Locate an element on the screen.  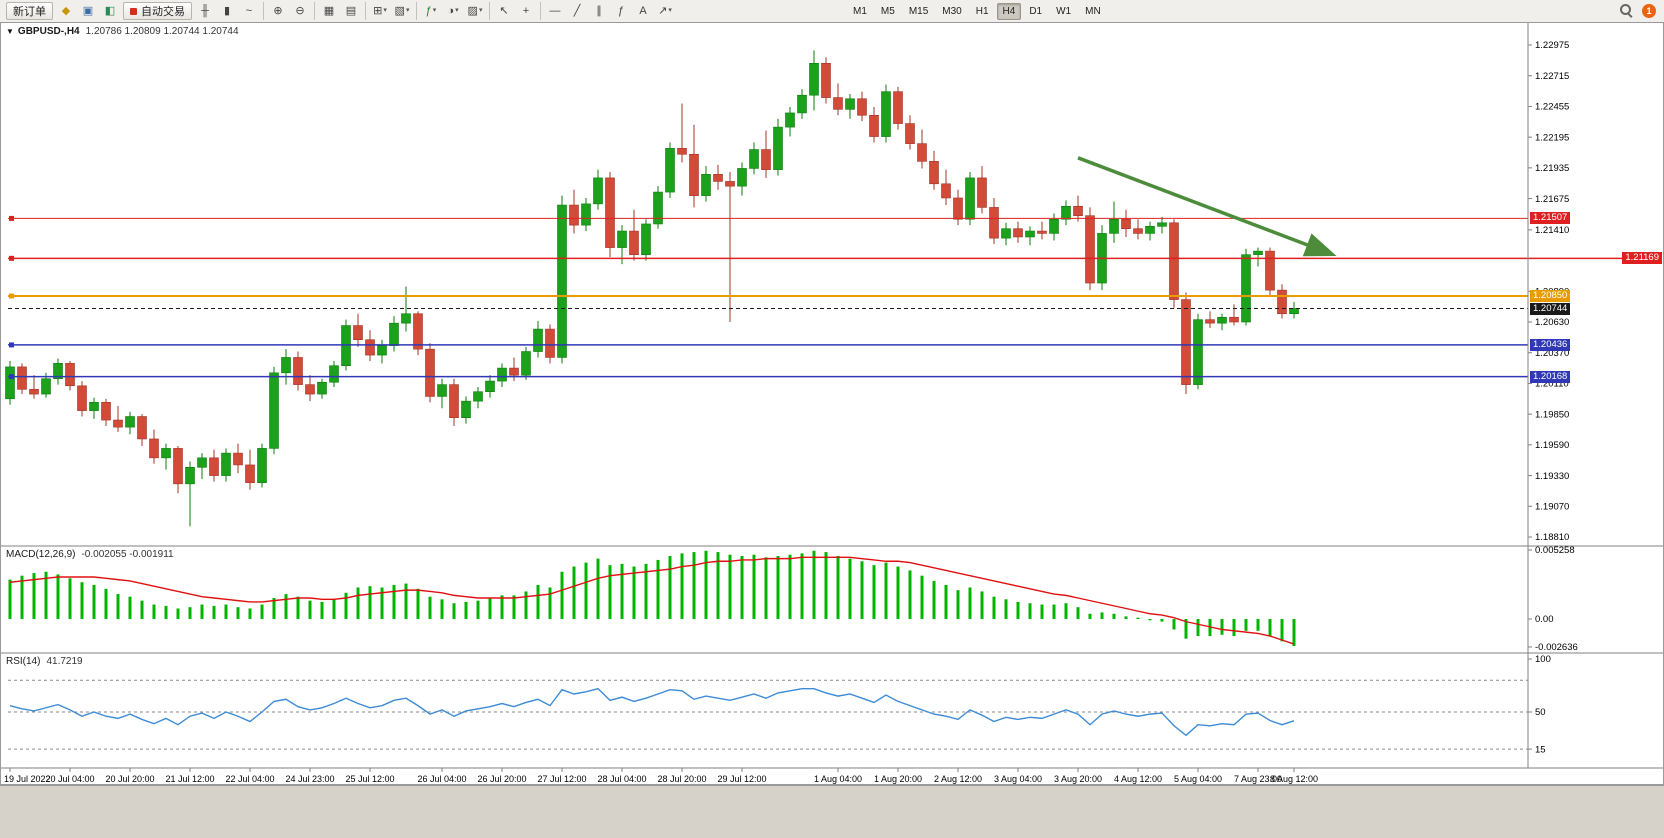
template-icon: ▨ ▾ is located at coordinates (475, 11).